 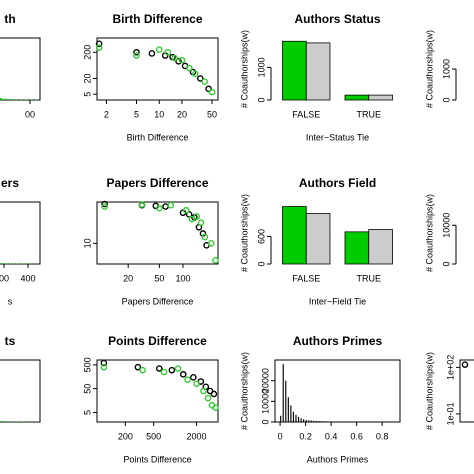 I want to click on x-tick-label: 10, so click(x=159, y=114).